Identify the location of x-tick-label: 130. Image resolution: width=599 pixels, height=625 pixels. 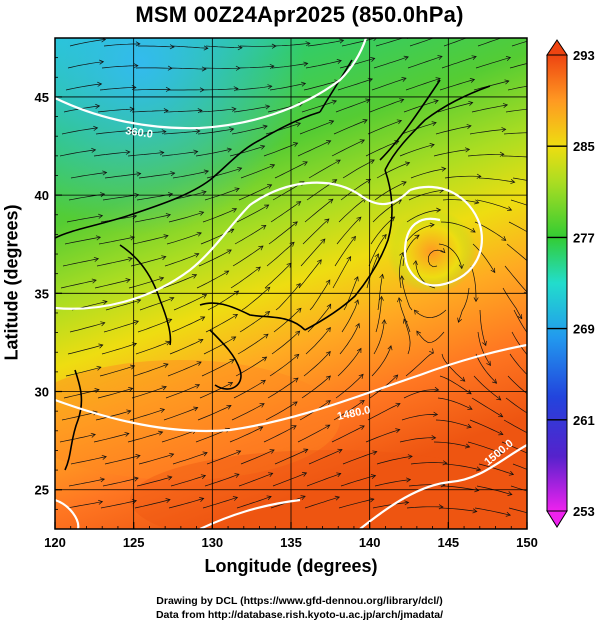
(212, 542).